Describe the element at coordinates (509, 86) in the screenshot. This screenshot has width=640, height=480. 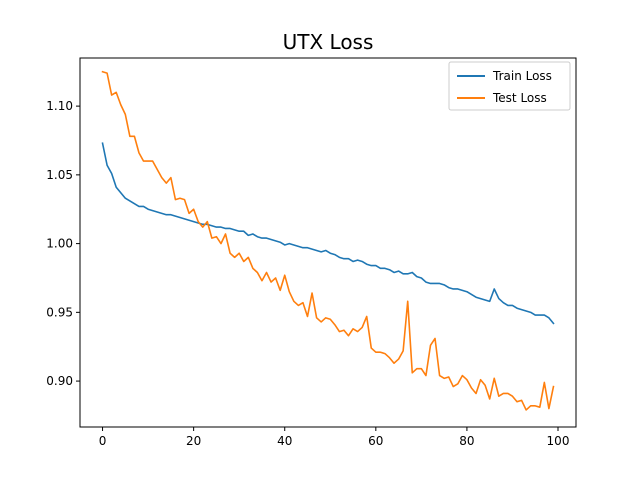
I see `legend: Train Loss Test Loss` at that location.